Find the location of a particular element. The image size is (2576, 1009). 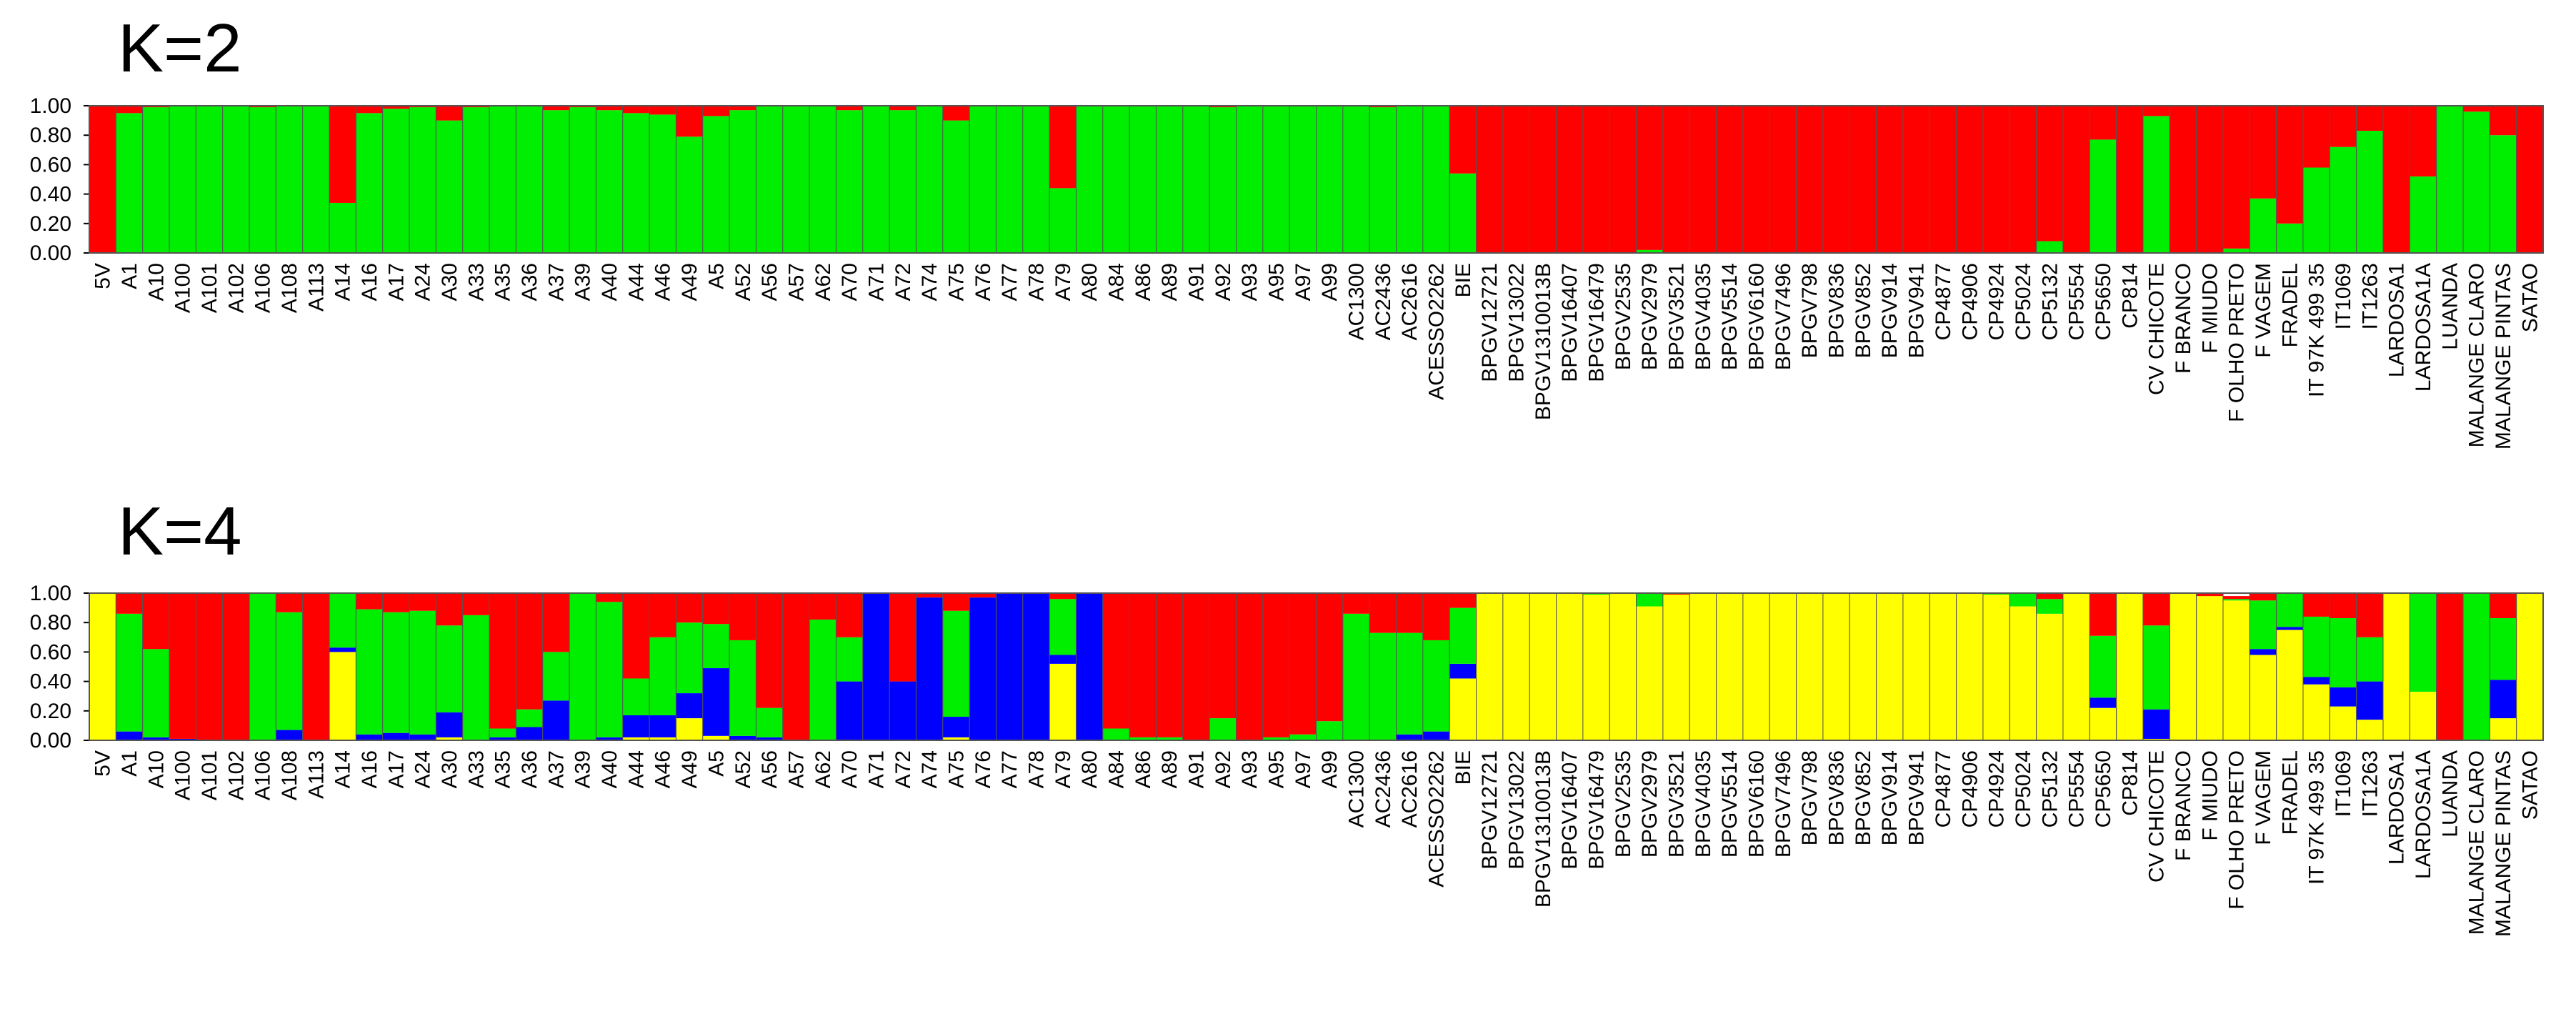

x-tick-label: A24 is located at coordinates (423, 769).